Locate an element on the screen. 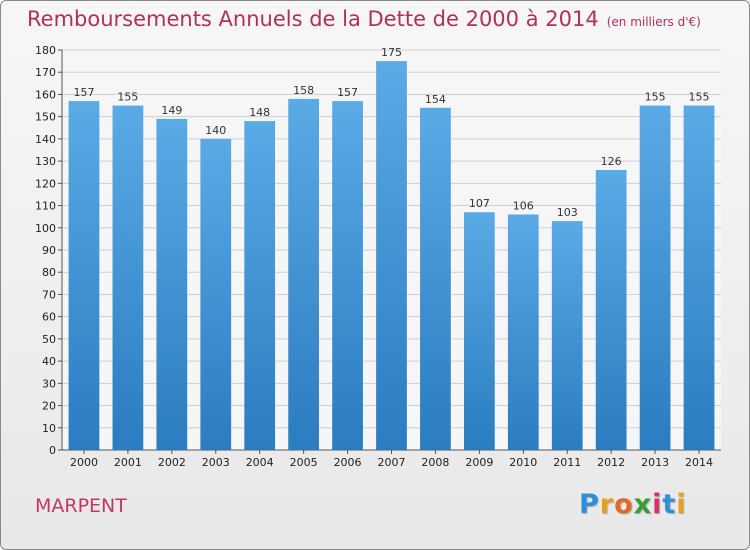  x-tick-label-2008: 2008 is located at coordinates (435, 462).